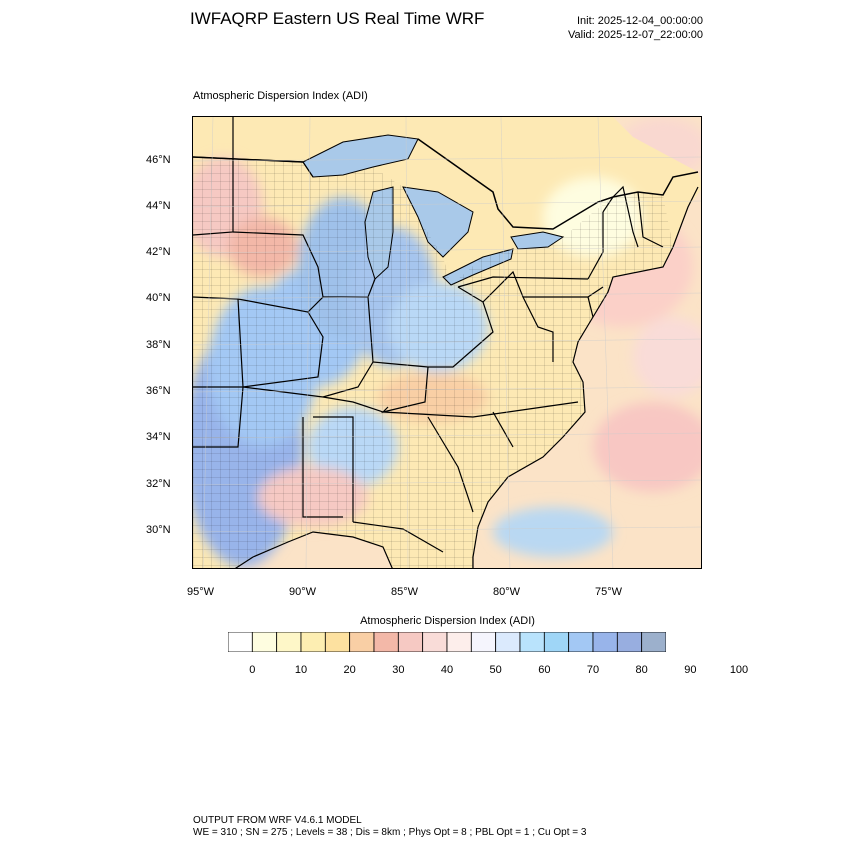  Describe the element at coordinates (609, 592) in the screenshot. I see `lon-label-75: 75°W` at that location.